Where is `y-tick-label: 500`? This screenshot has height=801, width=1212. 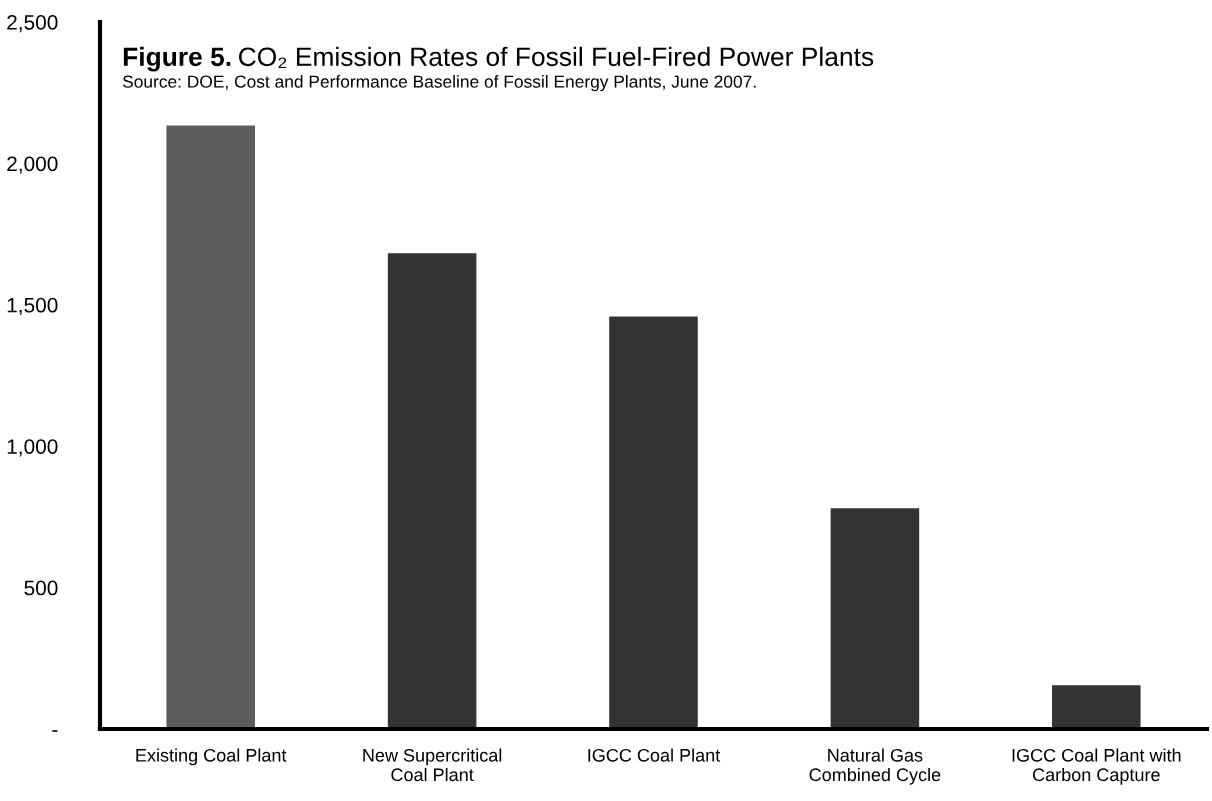
y-tick-label: 500 is located at coordinates (41, 588).